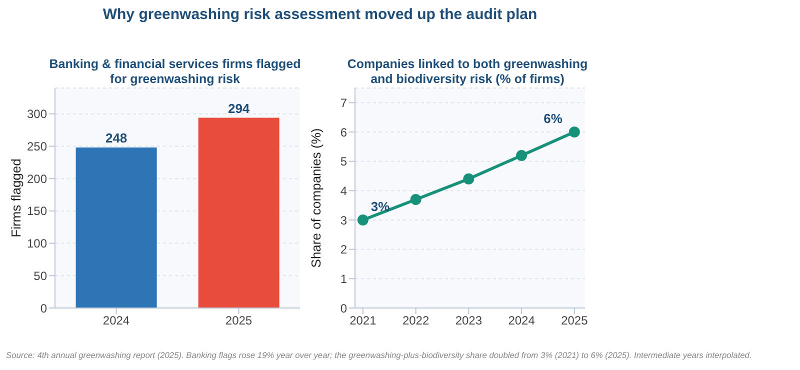 This screenshot has height=370, width=800. Describe the element at coordinates (316, 198) in the screenshot. I see `y-axis-title: Share of companies (%)` at that location.